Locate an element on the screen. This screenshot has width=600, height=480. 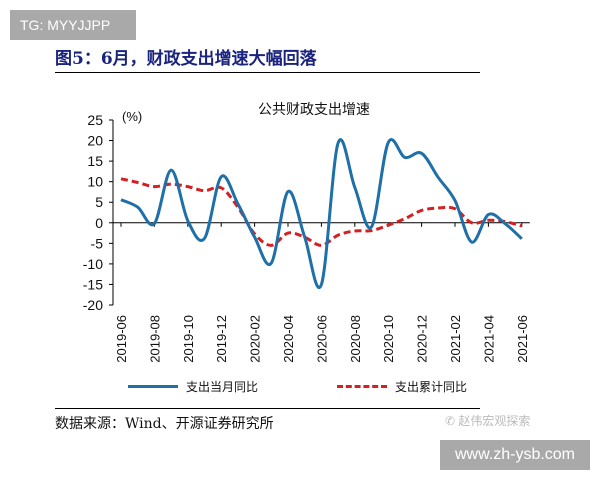
legend-label: 支出累计同比 is located at coordinates (431, 387).